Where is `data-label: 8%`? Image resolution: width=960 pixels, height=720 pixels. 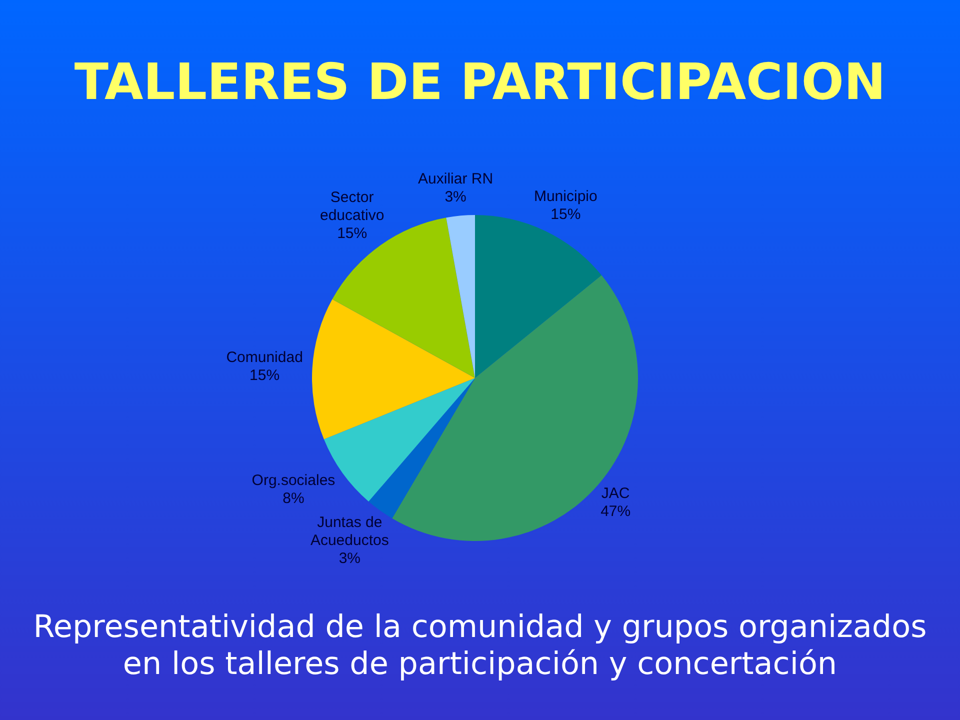
data-label: 8% is located at coordinates (293, 498).